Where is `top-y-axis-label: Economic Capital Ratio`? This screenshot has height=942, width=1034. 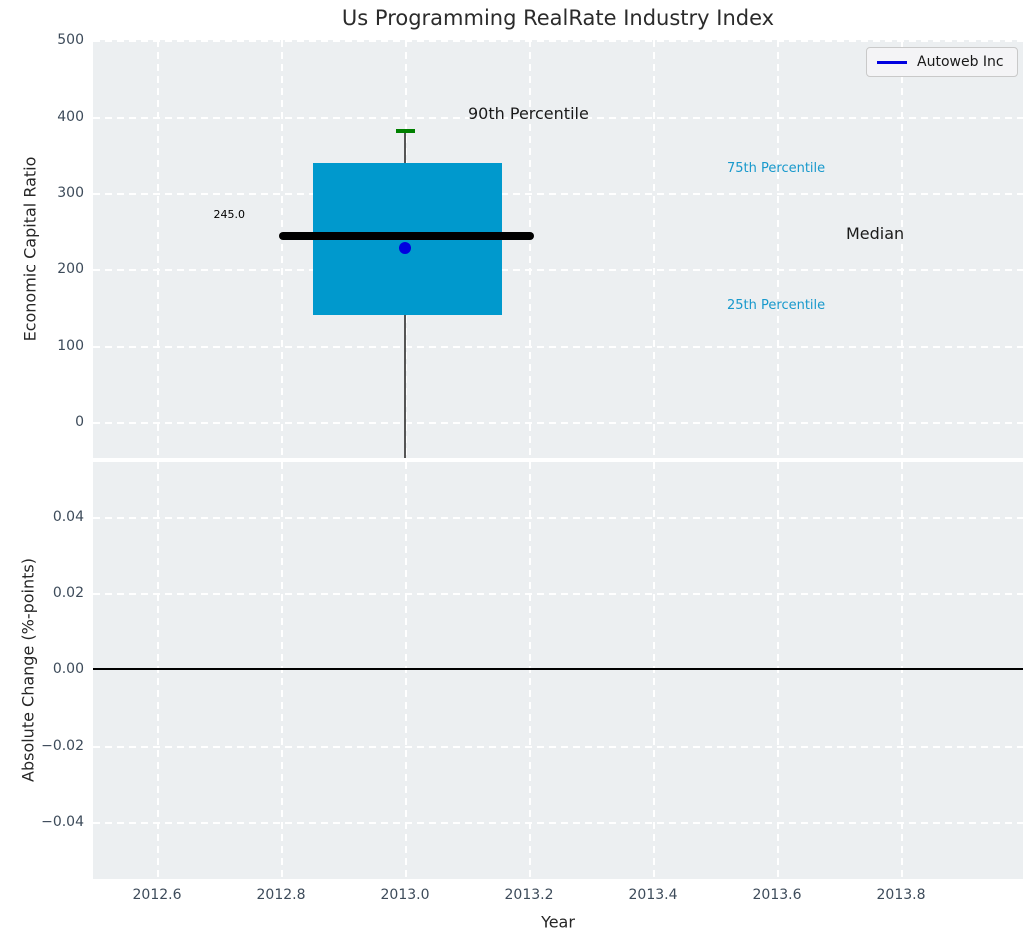
top-y-axis-label: Economic Capital Ratio is located at coordinates (30, 249).